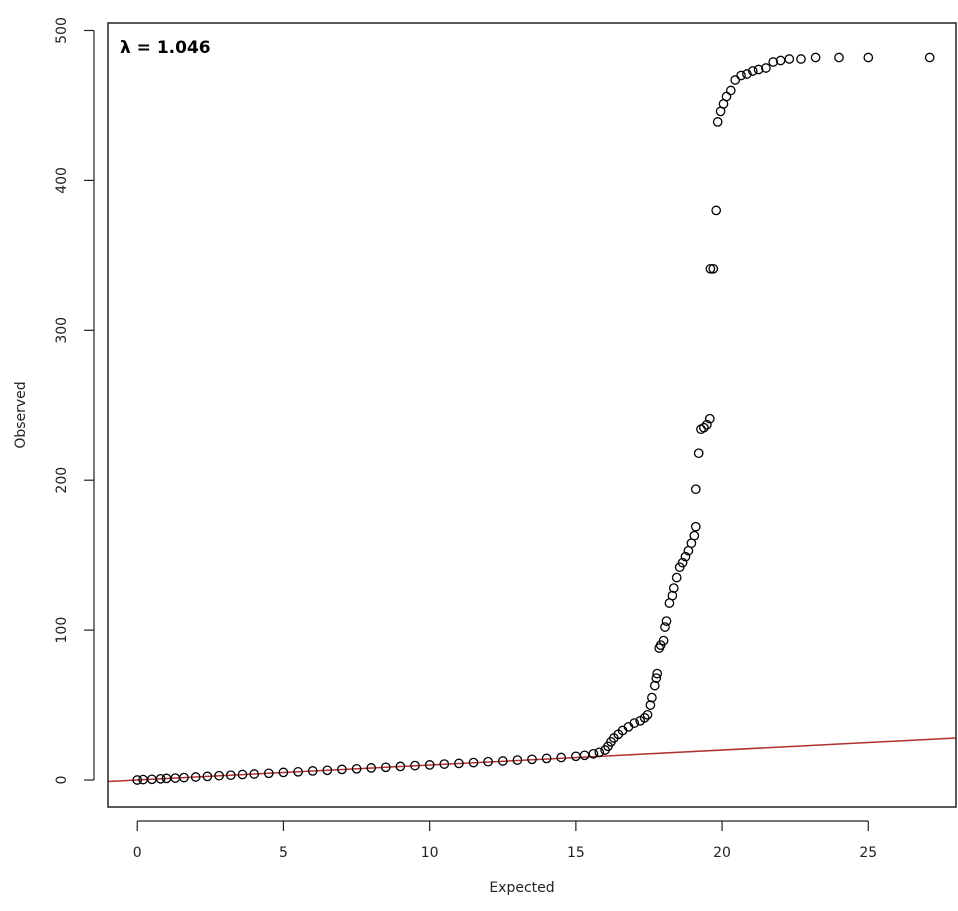 This screenshot has width=958, height=911. What do you see at coordinates (62, 30) in the screenshot?
I see `y-tick-label: 500` at bounding box center [62, 30].